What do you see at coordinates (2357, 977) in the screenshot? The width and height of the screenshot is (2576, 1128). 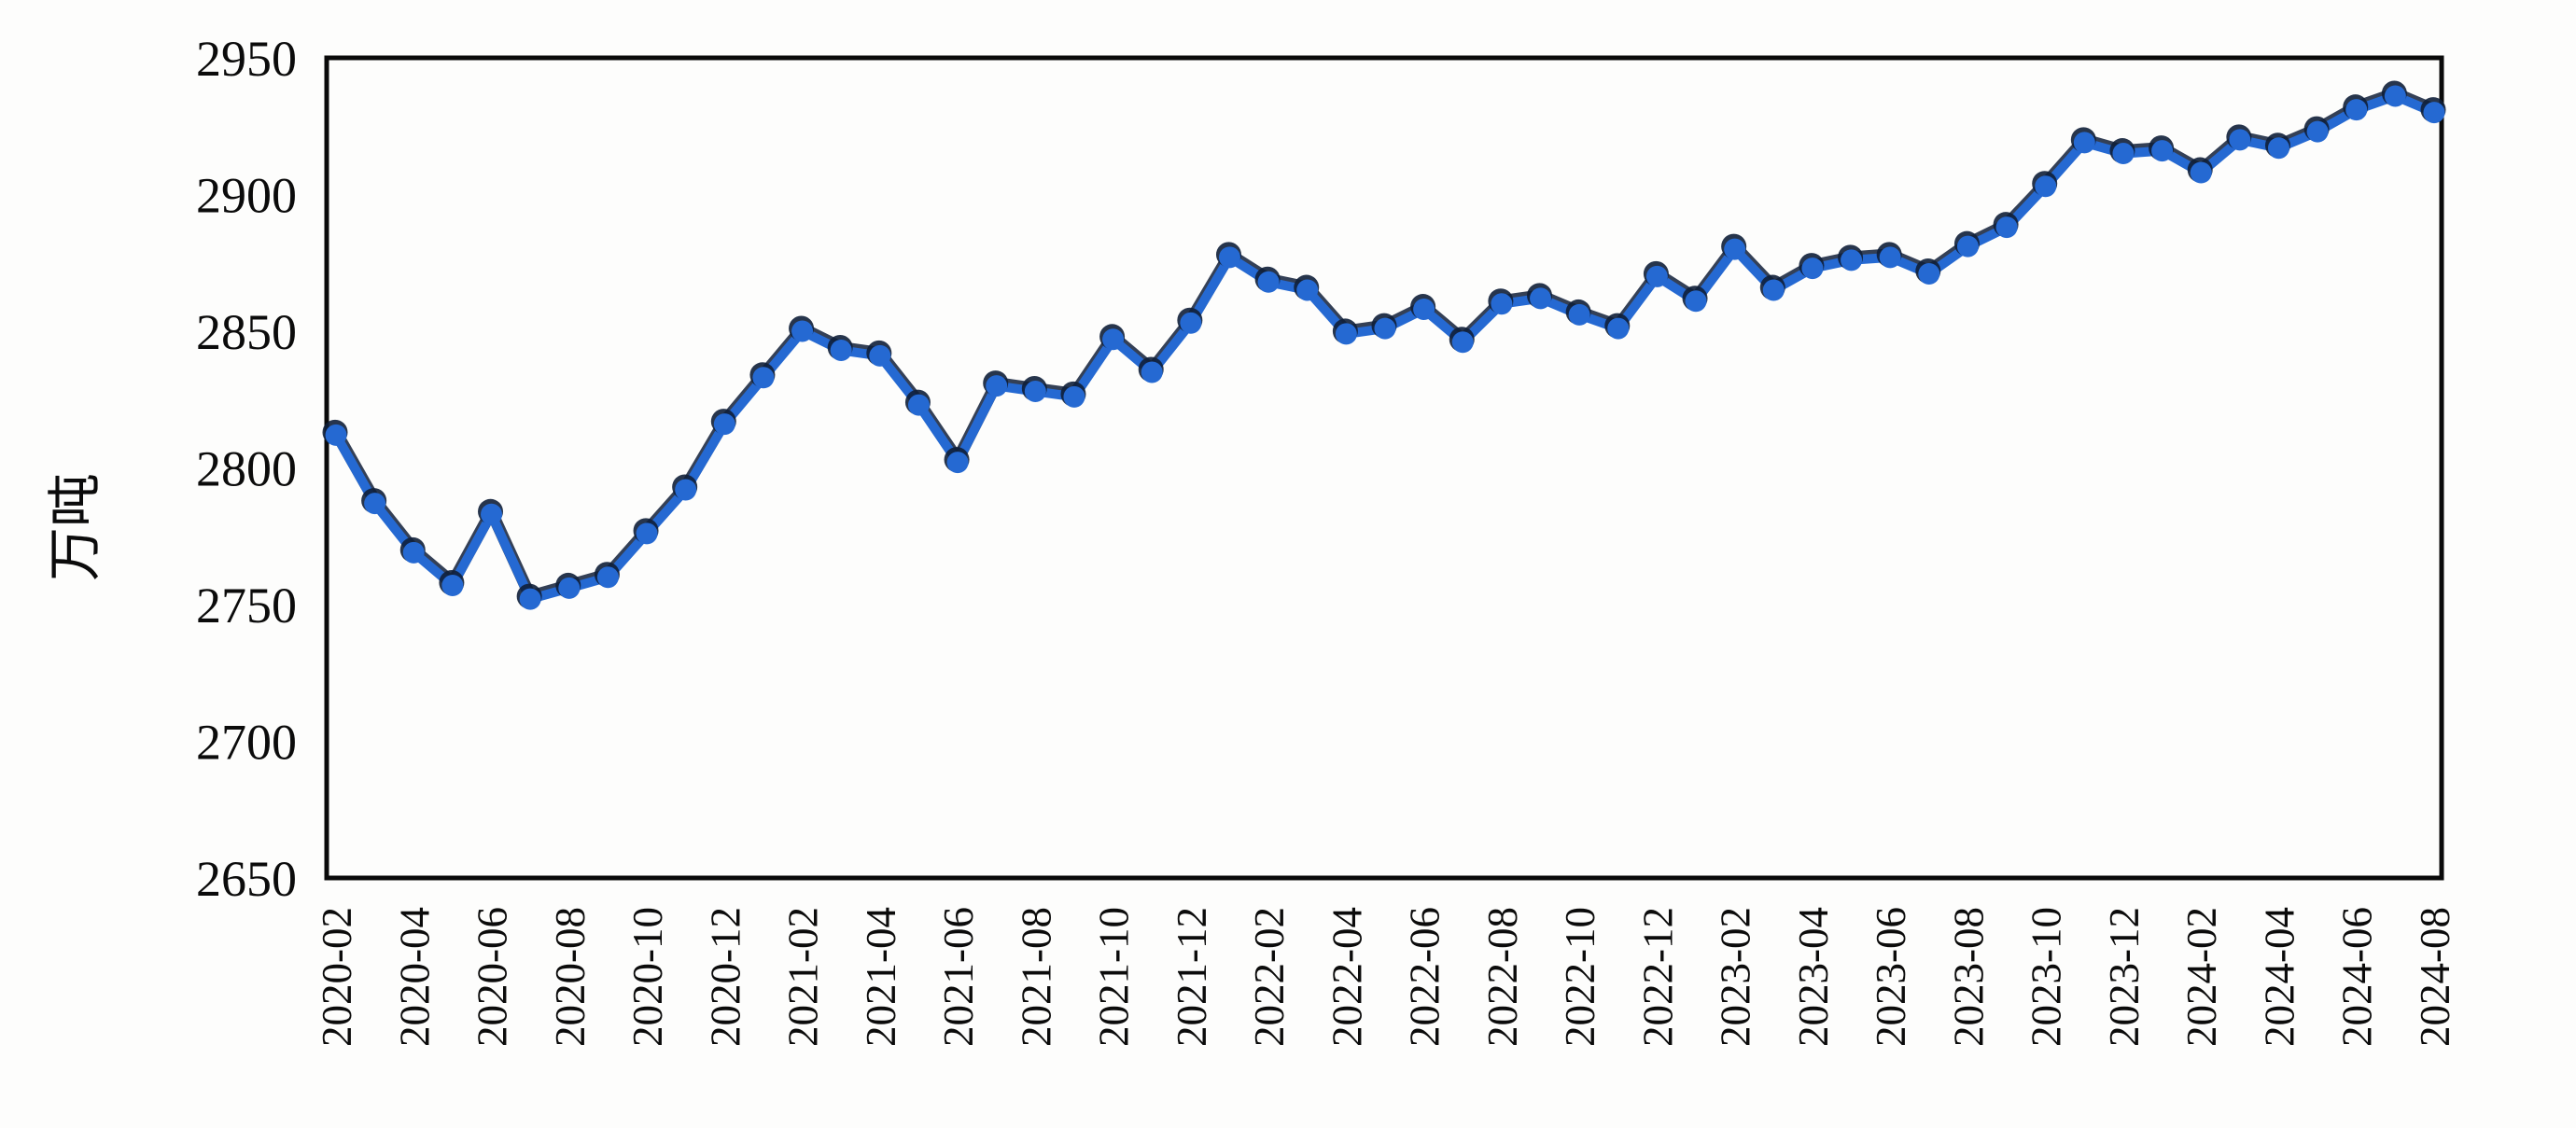 I see `x-tick-label: 2024-06` at bounding box center [2357, 977].